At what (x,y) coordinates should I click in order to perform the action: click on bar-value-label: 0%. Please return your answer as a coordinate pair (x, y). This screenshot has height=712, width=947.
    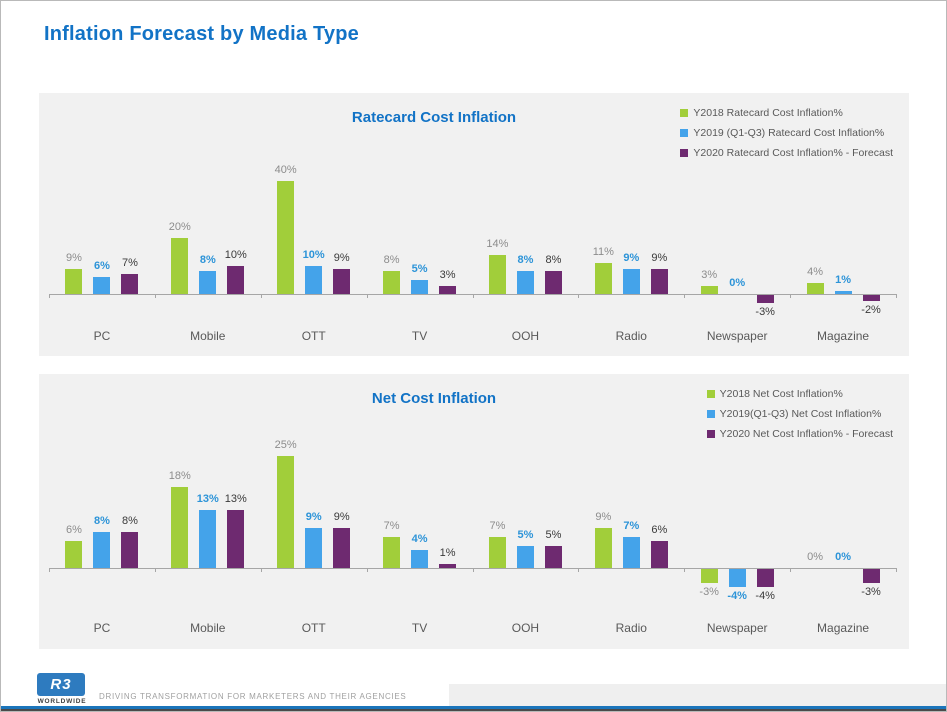
    Looking at the image, I should click on (843, 557).